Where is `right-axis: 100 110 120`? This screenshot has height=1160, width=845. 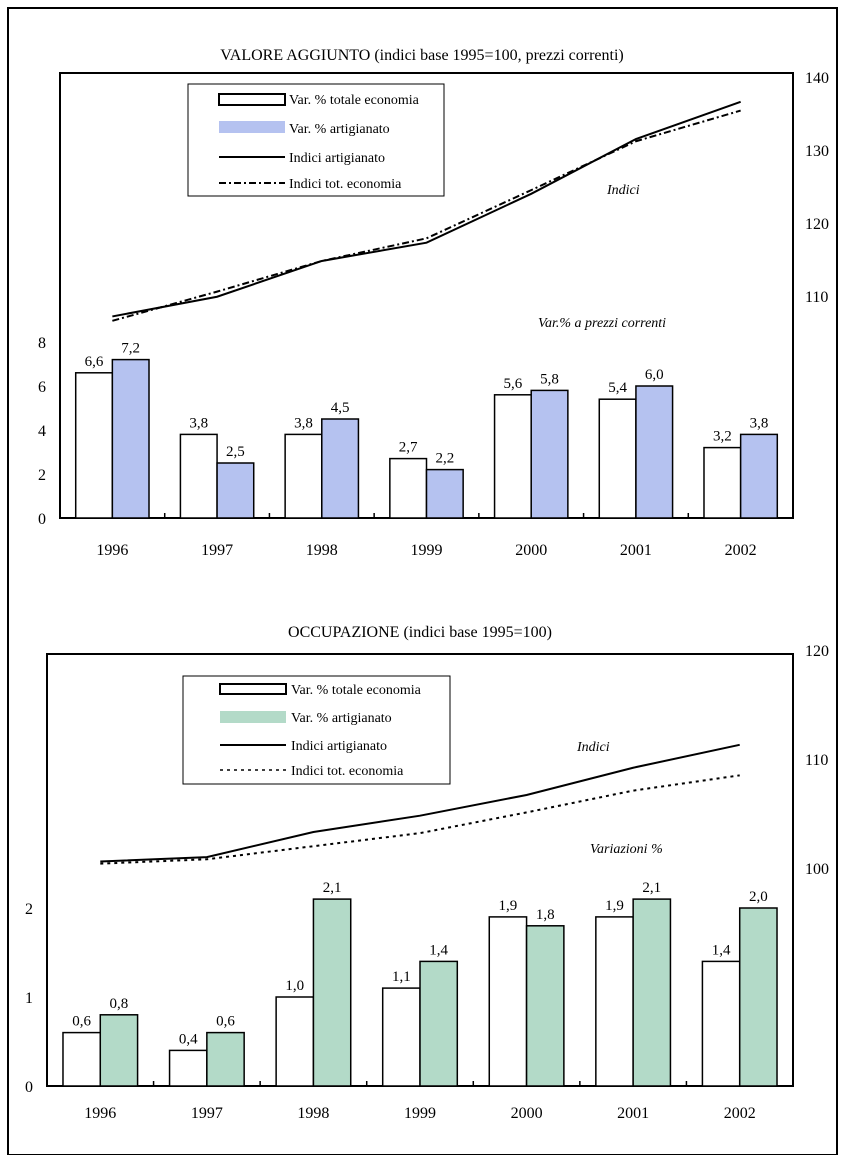 right-axis: 100 110 120 is located at coordinates (817, 760).